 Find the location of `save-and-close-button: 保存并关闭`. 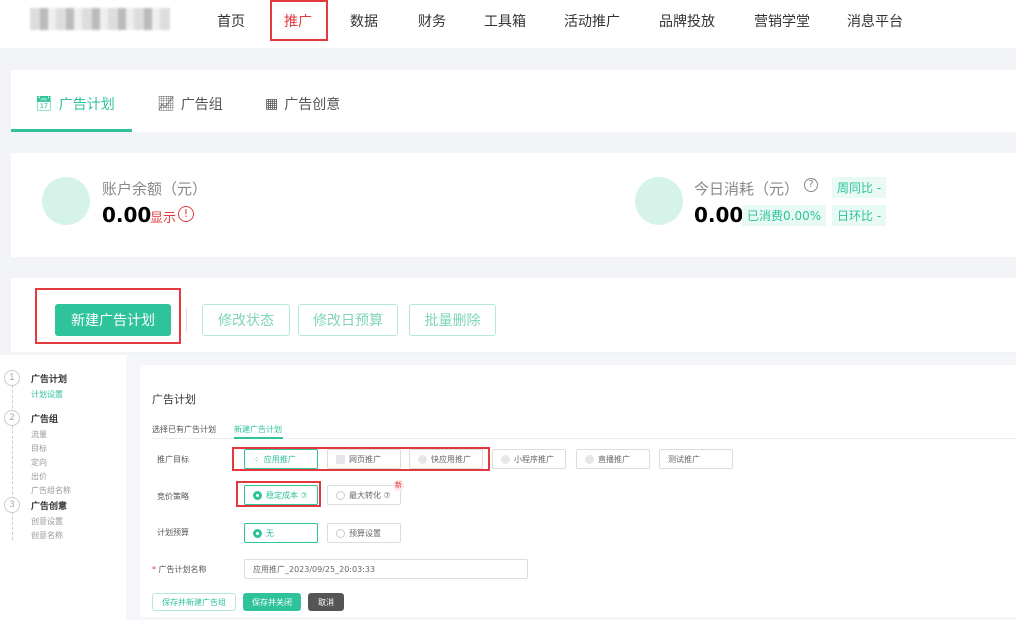

save-and-close-button: 保存并关闭 is located at coordinates (272, 602).